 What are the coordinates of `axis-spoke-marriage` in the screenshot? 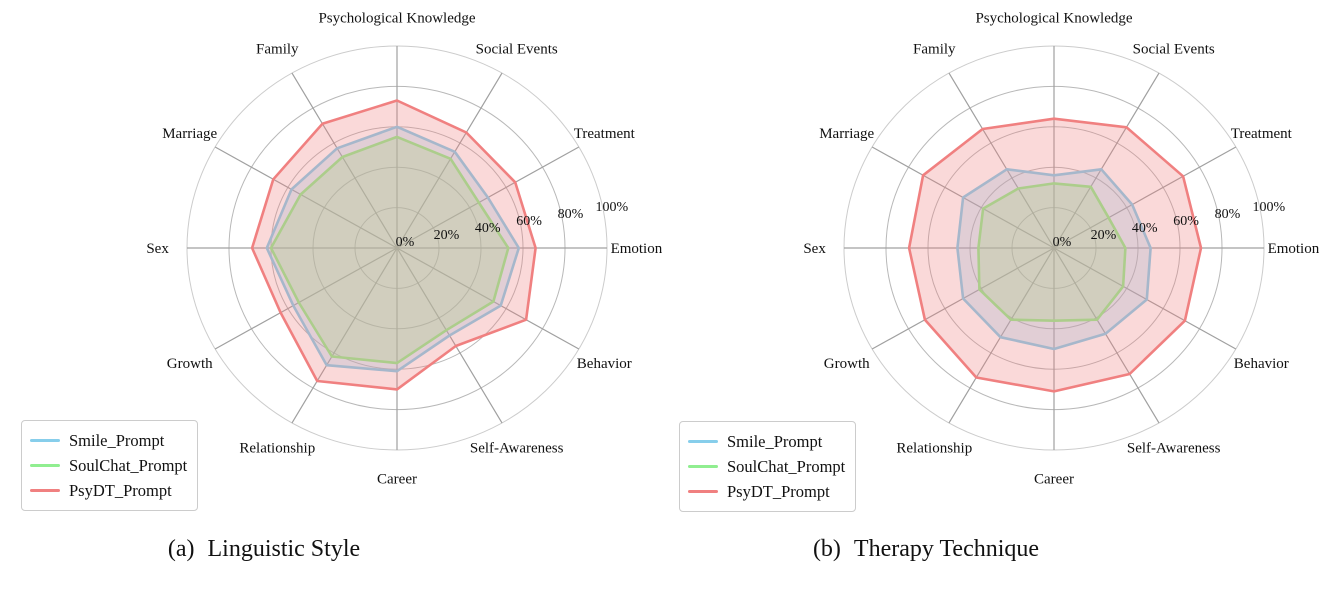 It's located at (306, 197).